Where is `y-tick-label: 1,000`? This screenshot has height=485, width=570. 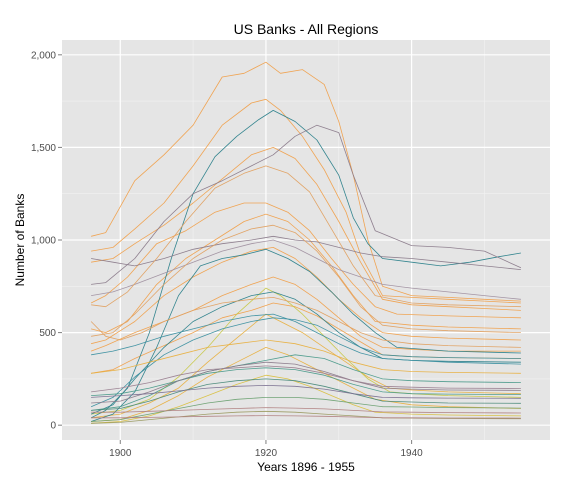
y-tick-label: 1,000 is located at coordinates (43, 241).